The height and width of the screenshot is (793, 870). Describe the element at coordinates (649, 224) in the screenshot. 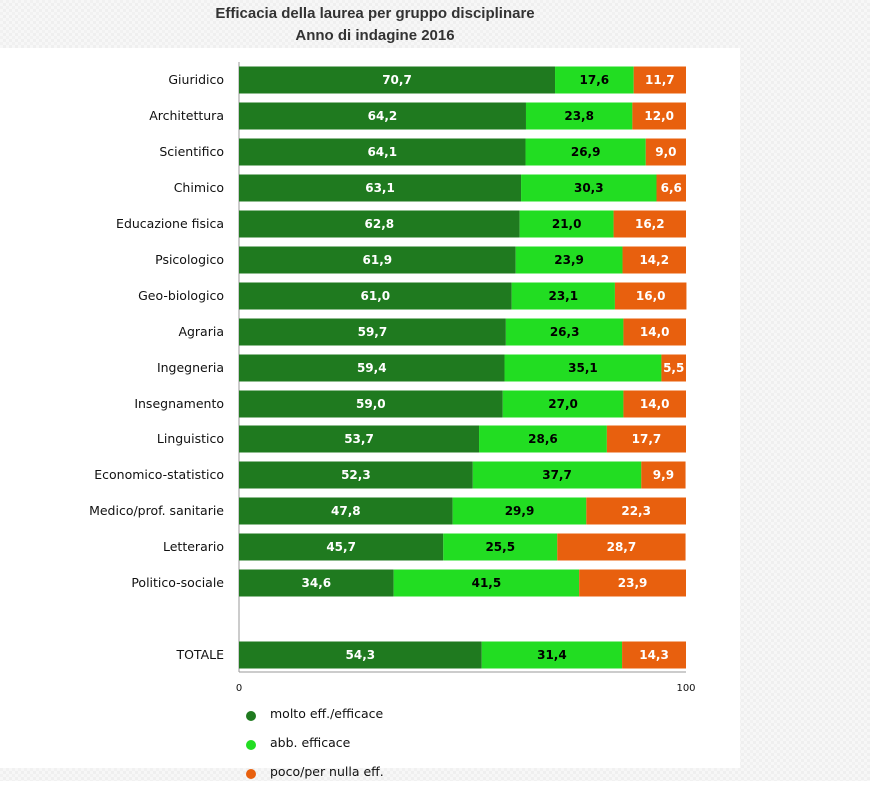

I see `bar-educazione-fisica-poco-per-nulla-eff` at that location.